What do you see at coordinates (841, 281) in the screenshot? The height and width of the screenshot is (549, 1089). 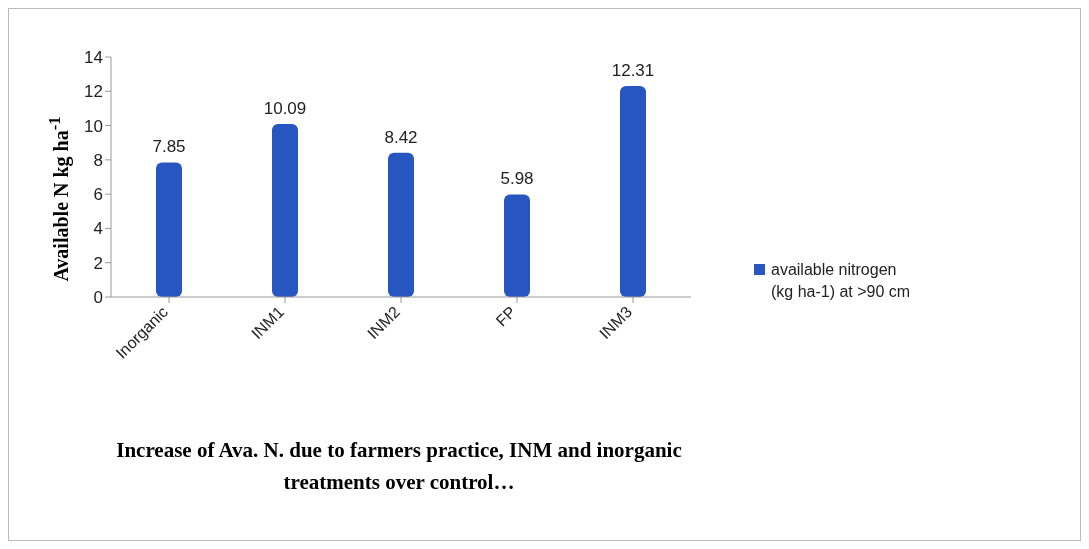 I see `legend-label: available nitrogen (kg ha-1) at >90 cm` at bounding box center [841, 281].